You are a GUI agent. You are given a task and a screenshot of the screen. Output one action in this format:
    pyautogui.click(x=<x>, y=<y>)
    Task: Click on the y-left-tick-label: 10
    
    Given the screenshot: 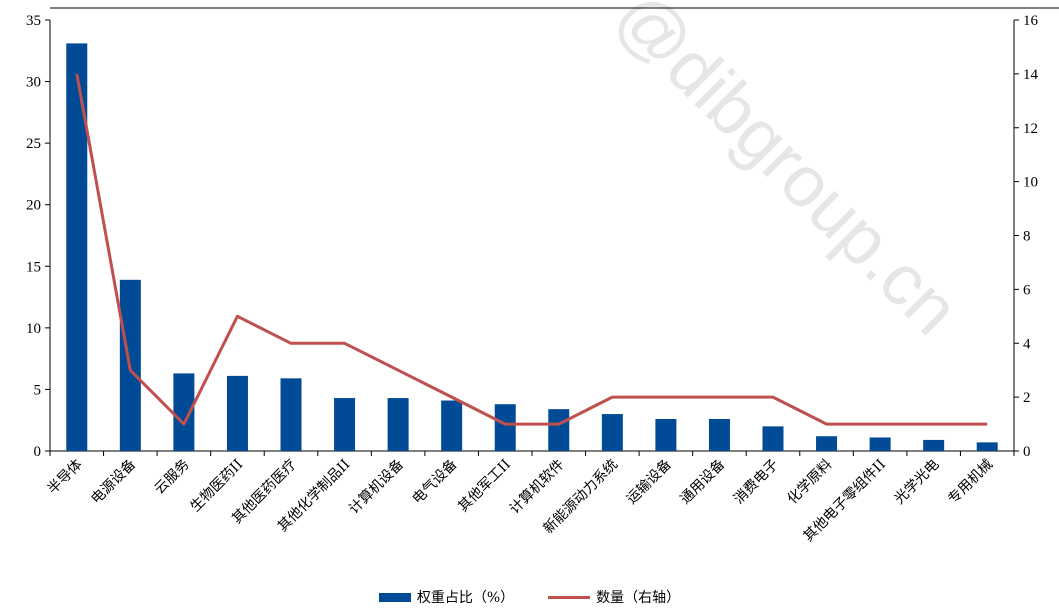 What is the action you would take?
    pyautogui.click(x=33, y=329)
    